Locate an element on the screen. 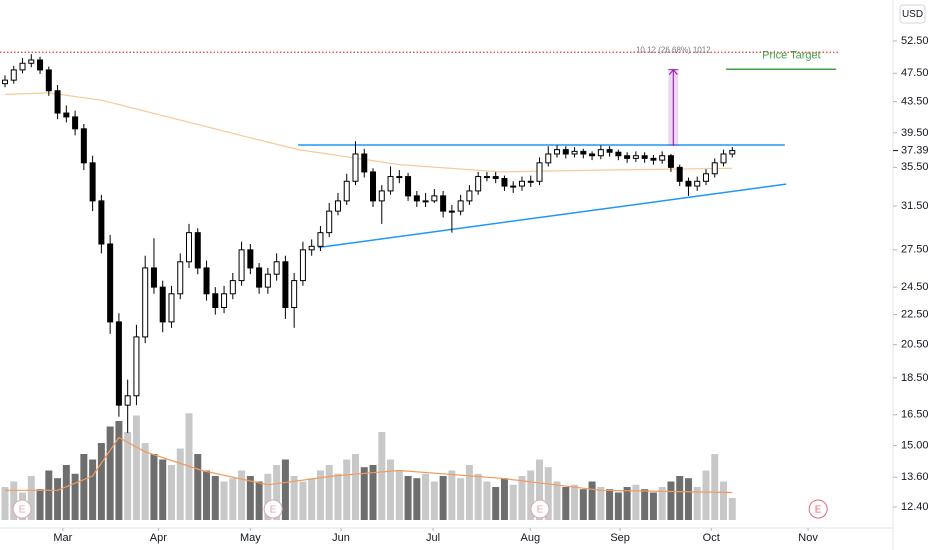  y-tick-label: 13.60 is located at coordinates (915, 477).